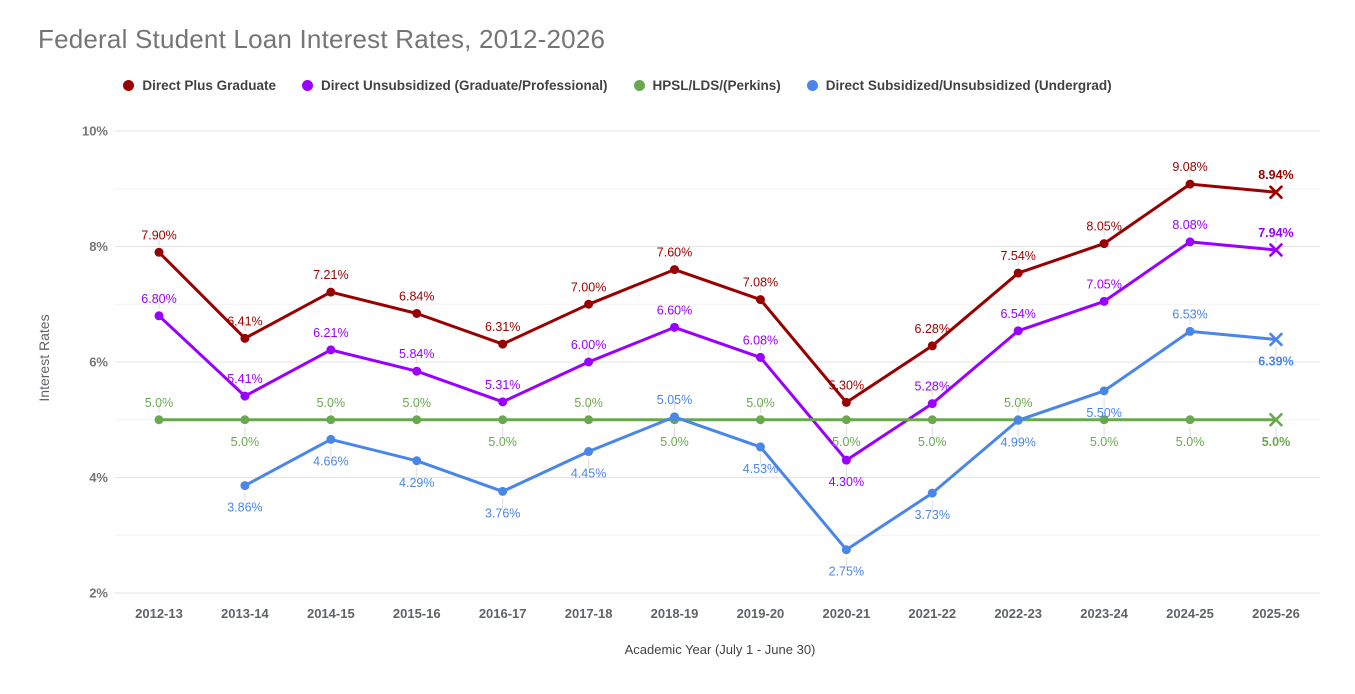 The image size is (1355, 694). What do you see at coordinates (932, 387) in the screenshot?
I see `data-label: 5.28%` at bounding box center [932, 387].